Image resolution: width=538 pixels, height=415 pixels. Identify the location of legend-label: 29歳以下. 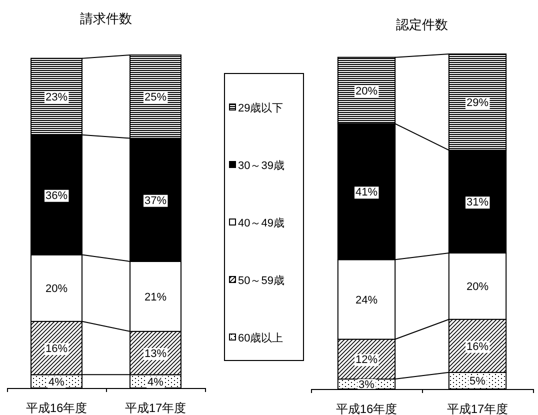
(261, 108).